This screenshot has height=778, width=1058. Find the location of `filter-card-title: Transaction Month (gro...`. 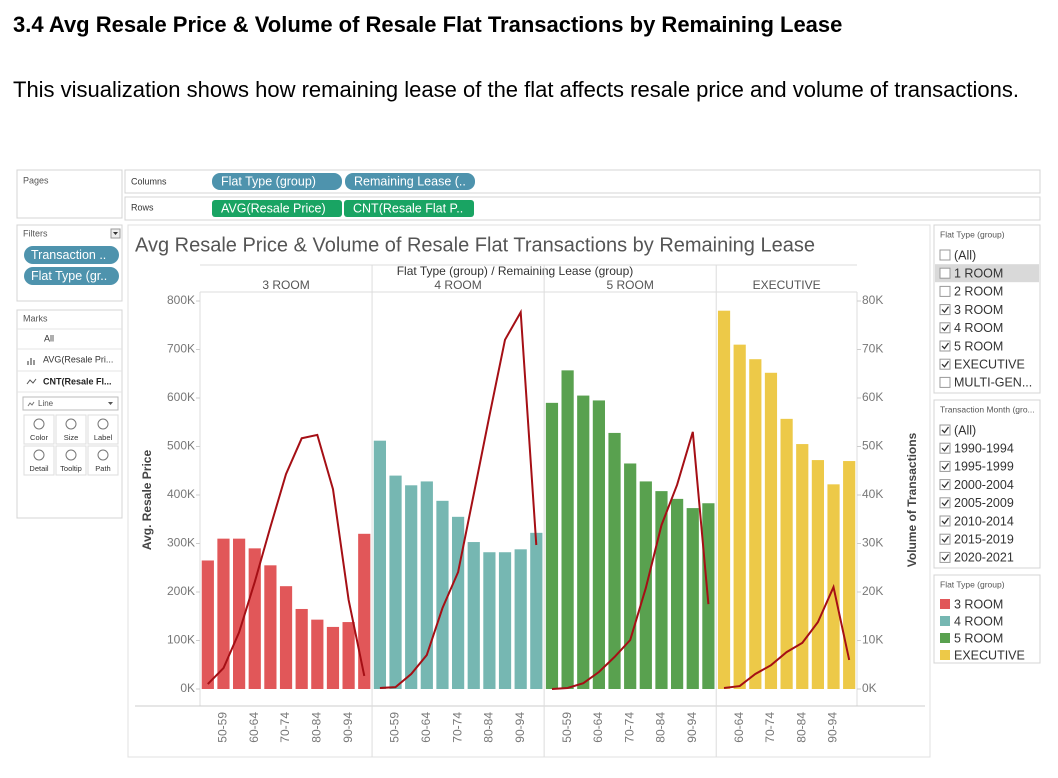

filter-card-title: Transaction Month (gro... is located at coordinates (987, 409).